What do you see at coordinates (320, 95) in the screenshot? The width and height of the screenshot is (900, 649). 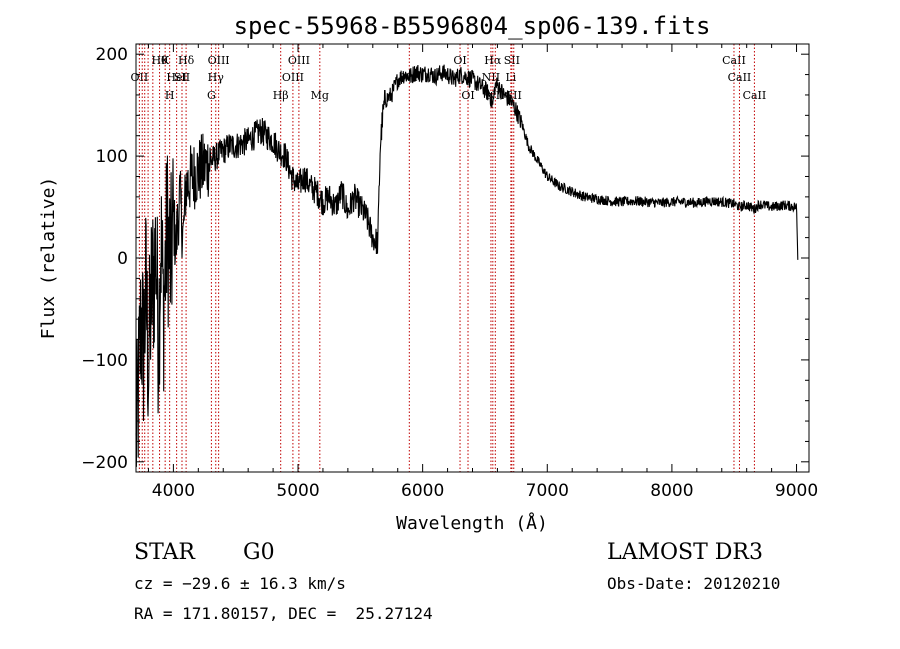 I see `spectral-line-label: Mg` at bounding box center [320, 95].